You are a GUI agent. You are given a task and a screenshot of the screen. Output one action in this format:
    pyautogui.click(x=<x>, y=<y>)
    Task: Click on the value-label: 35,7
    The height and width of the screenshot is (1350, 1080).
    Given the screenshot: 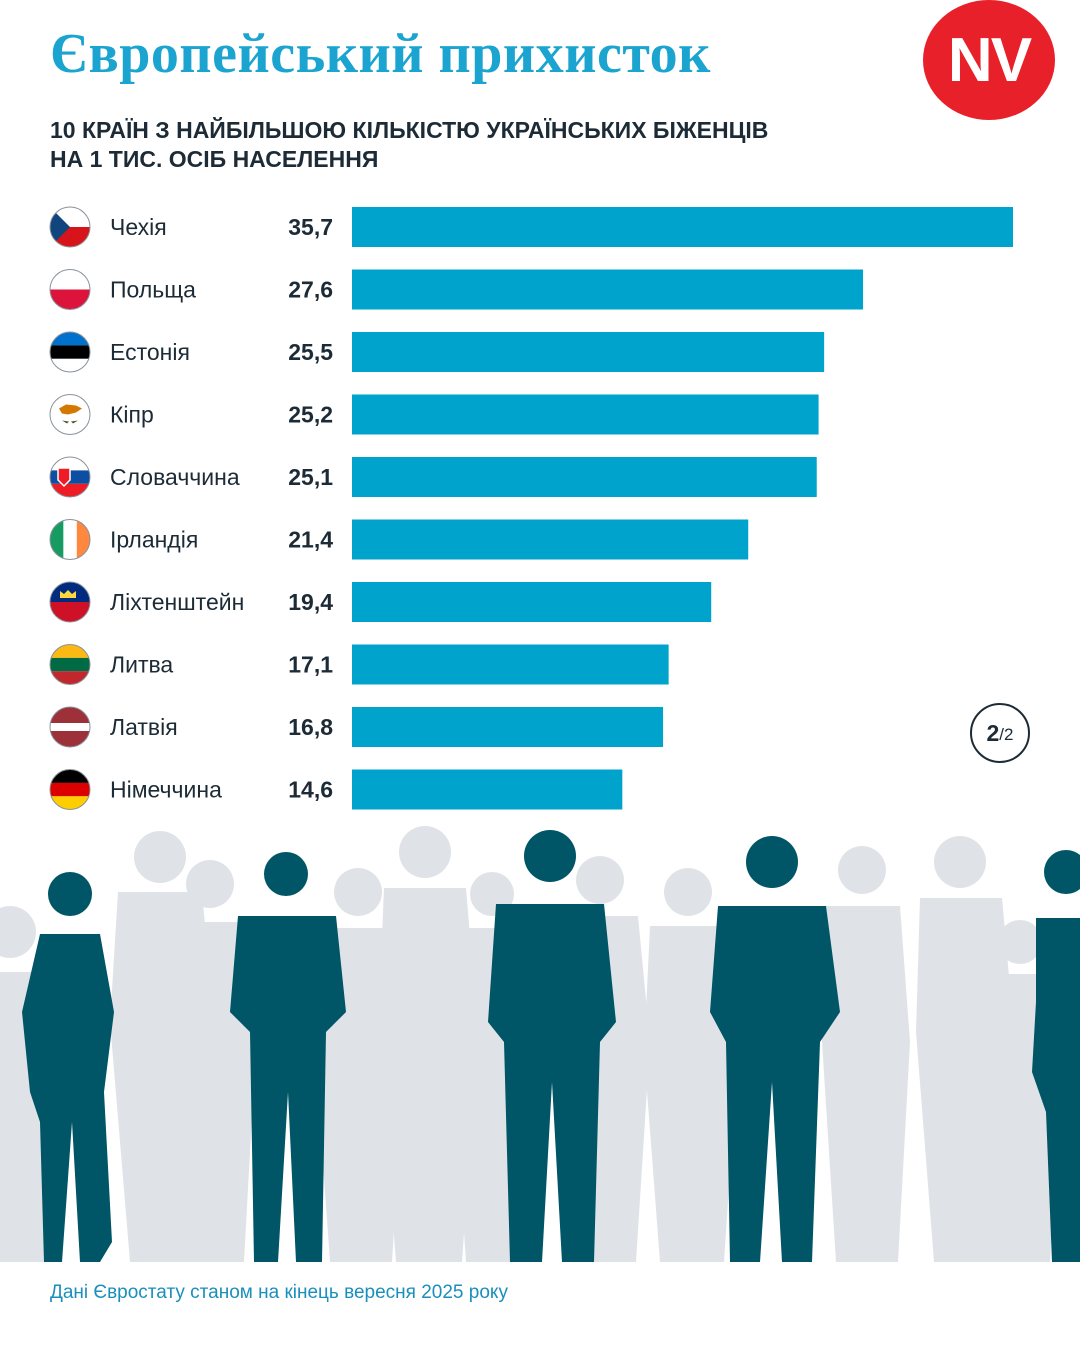 What is the action you would take?
    pyautogui.click(x=310, y=227)
    